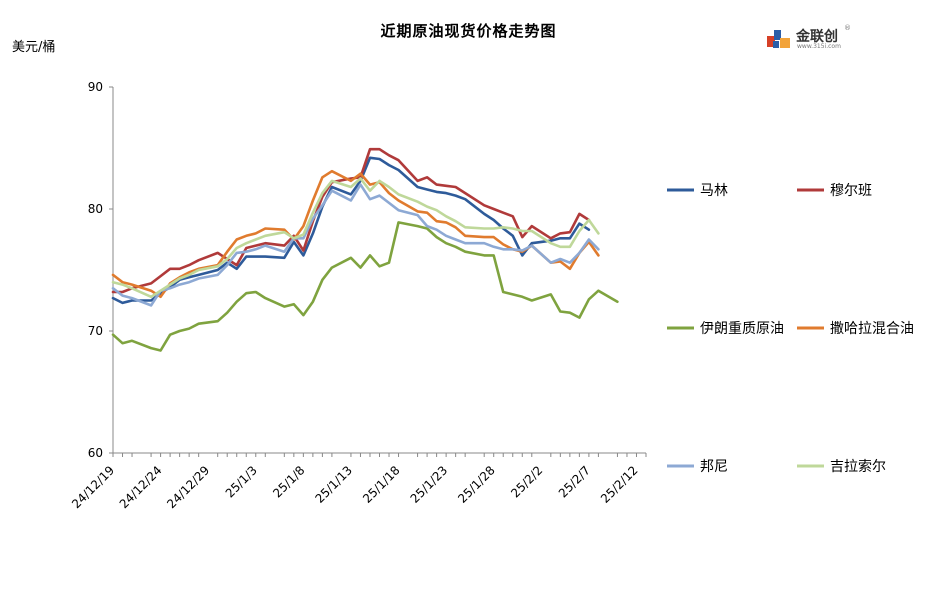  Describe the element at coordinates (241, 481) in the screenshot. I see `x-tick-label: 25/1/3` at that location.